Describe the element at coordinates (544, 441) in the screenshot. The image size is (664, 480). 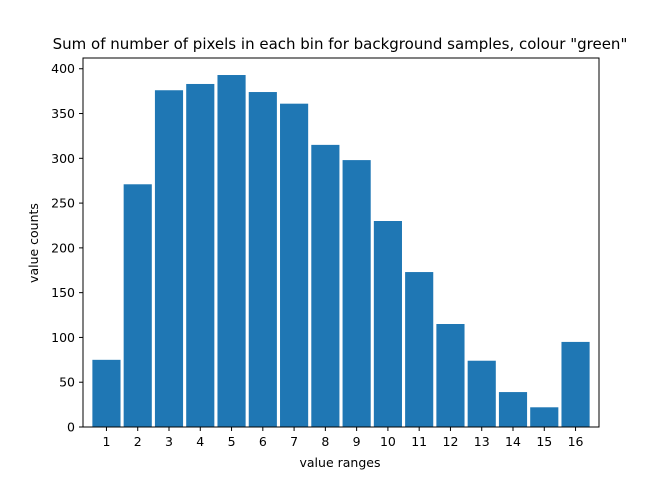
I see `x-tick-label: 15` at that location.